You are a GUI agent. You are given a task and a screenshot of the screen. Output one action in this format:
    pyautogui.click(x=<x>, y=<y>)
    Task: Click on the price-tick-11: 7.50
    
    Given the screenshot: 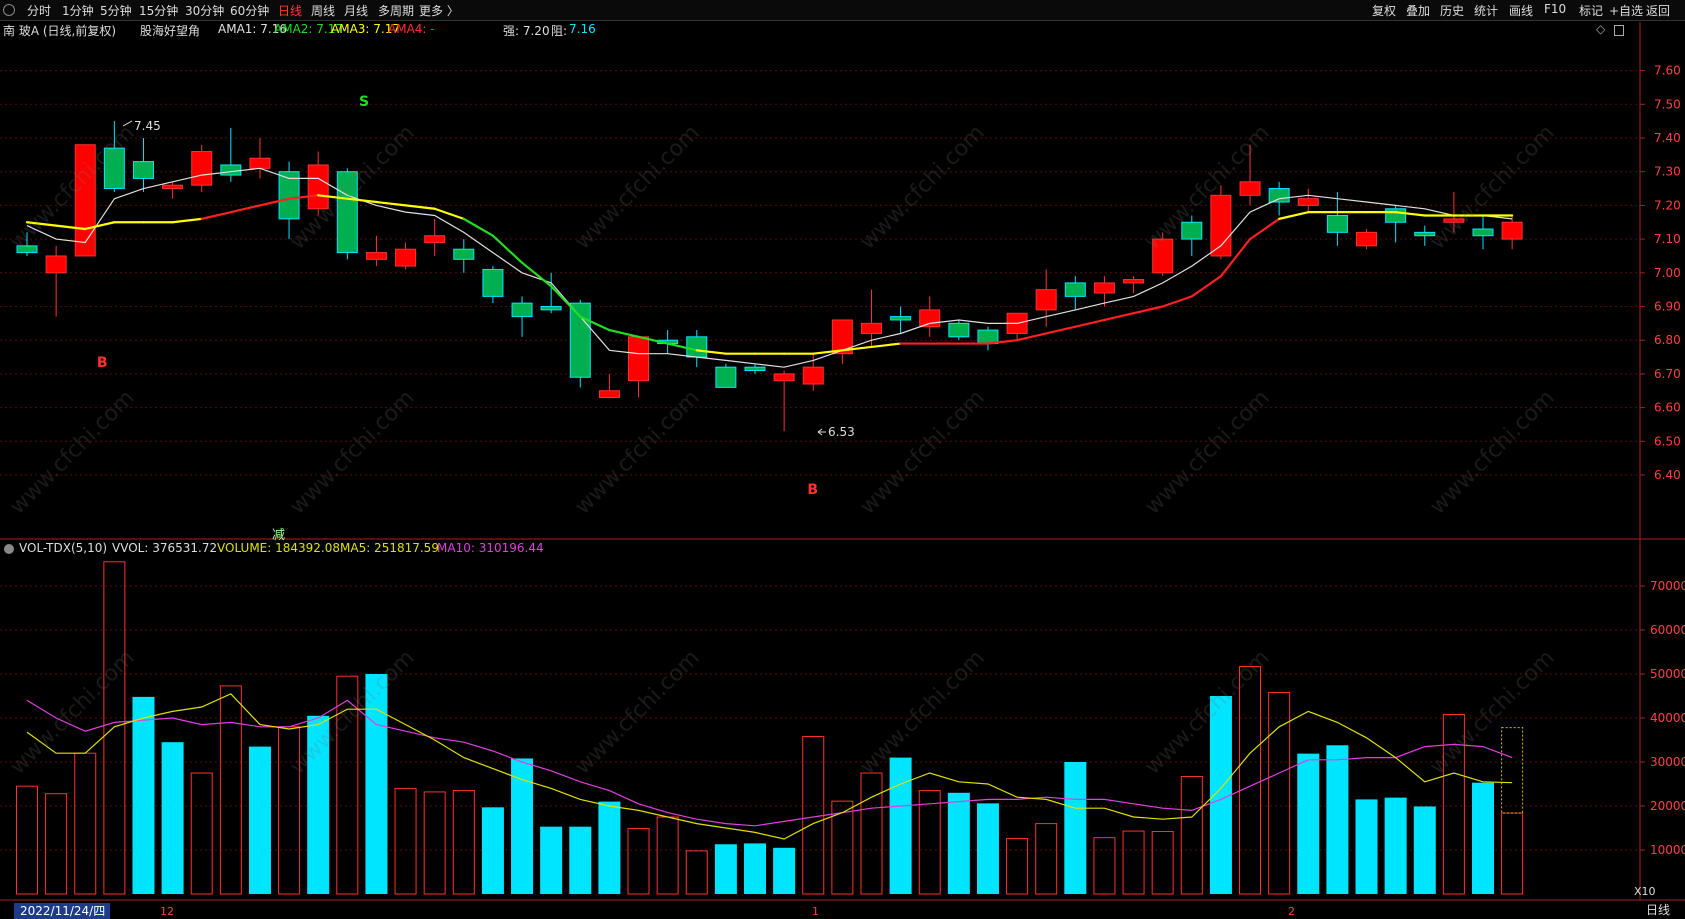 What is the action you would take?
    pyautogui.click(x=1667, y=104)
    